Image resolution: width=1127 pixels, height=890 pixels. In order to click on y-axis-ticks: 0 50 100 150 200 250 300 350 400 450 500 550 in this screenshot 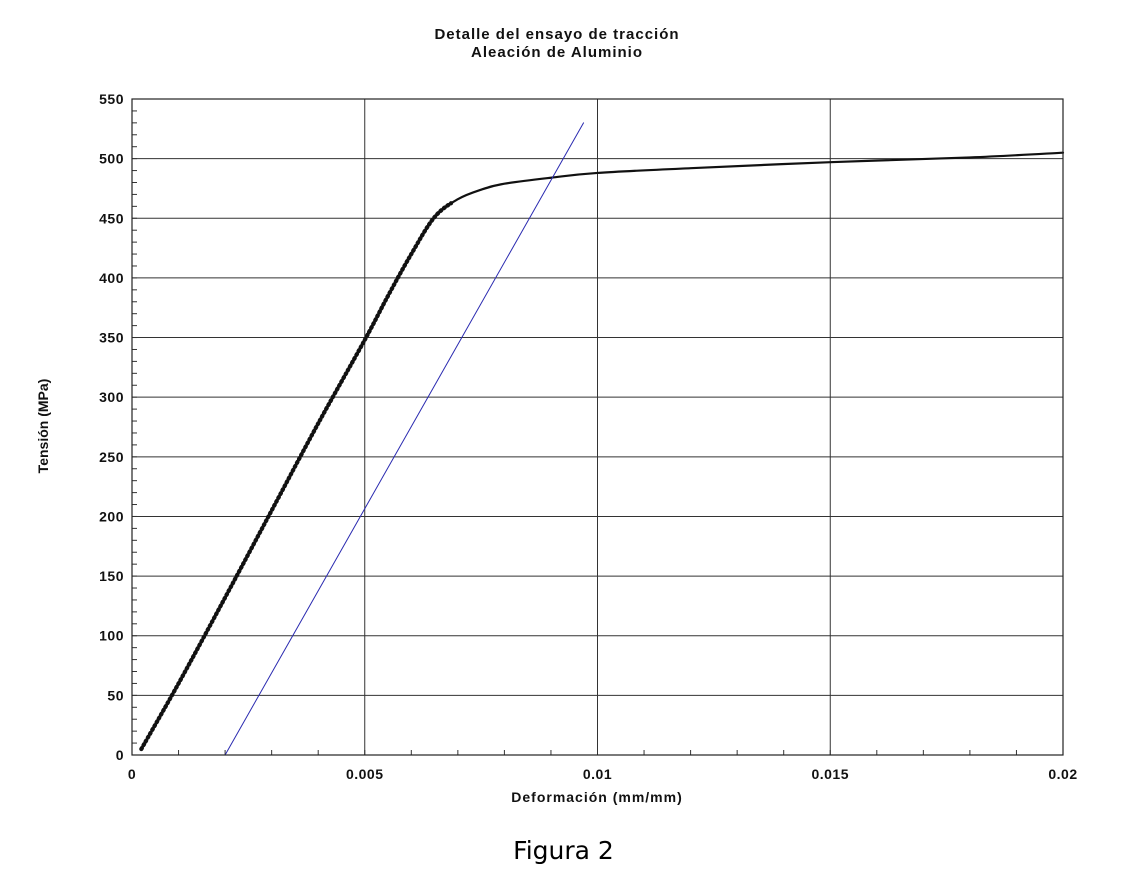, I will do `click(118, 427)`.